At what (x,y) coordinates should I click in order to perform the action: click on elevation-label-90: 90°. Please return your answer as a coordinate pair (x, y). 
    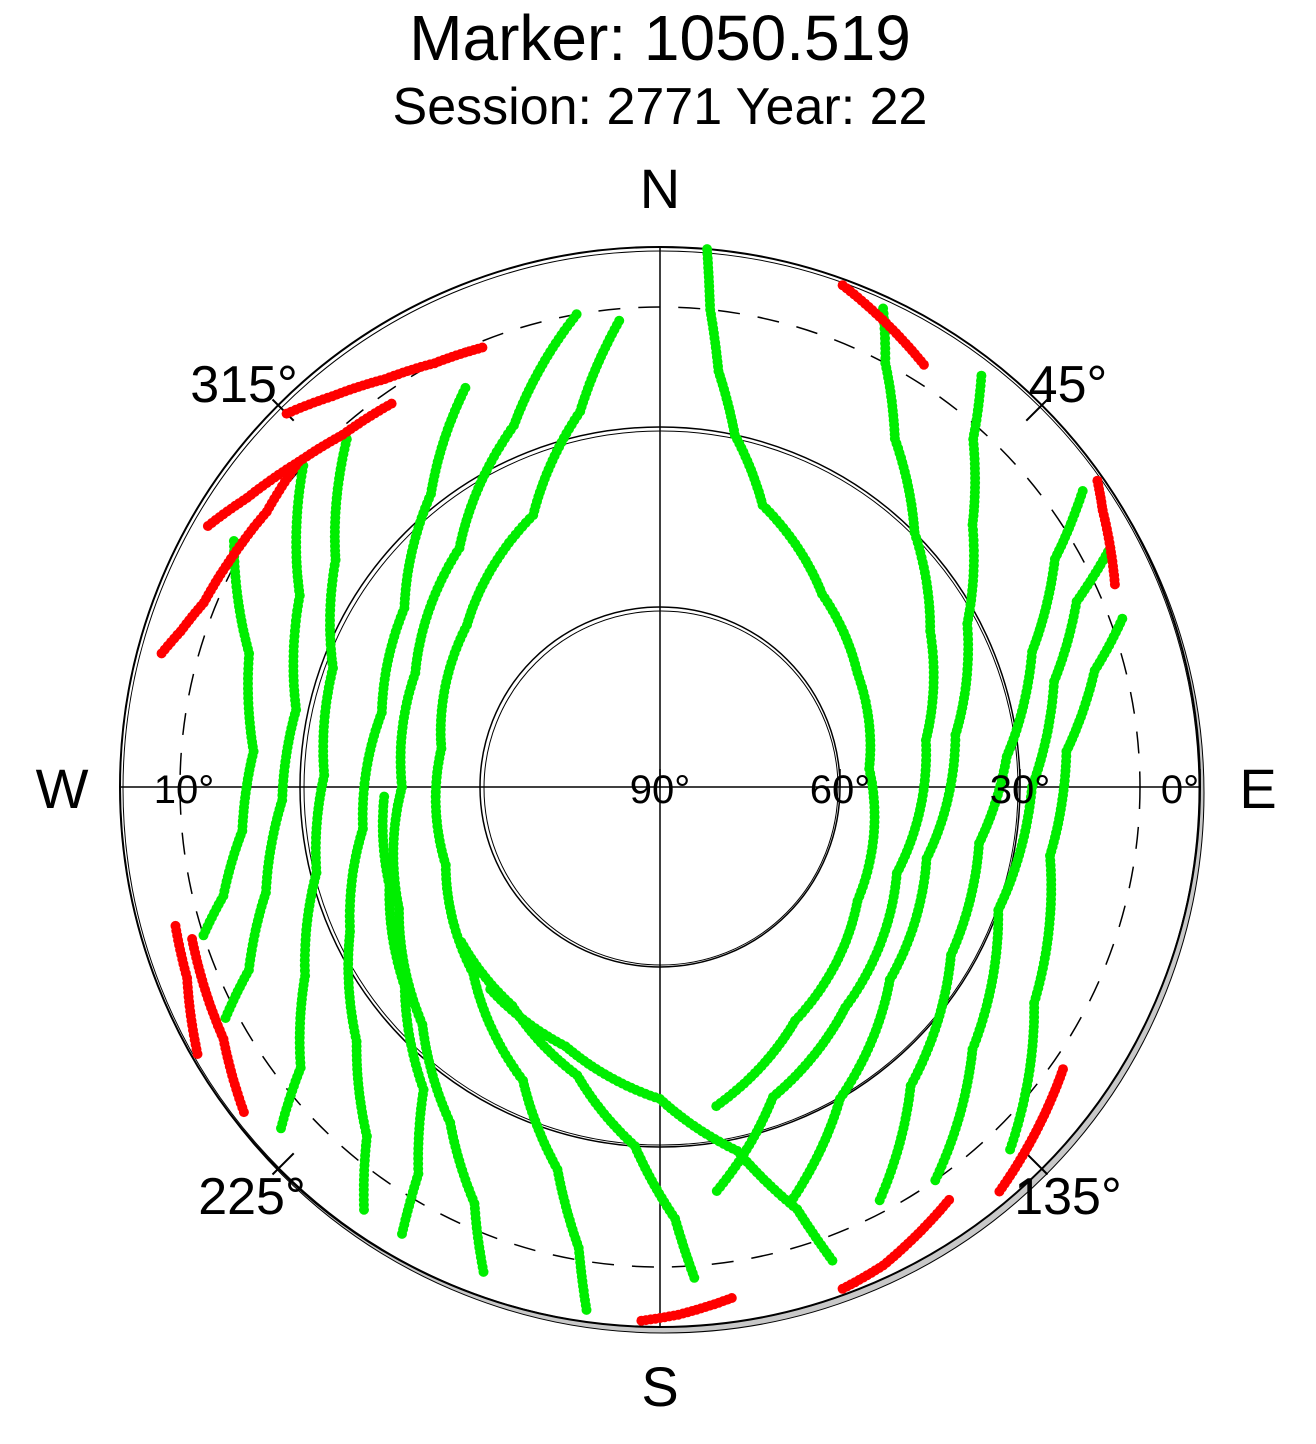
    Looking at the image, I should click on (660, 790).